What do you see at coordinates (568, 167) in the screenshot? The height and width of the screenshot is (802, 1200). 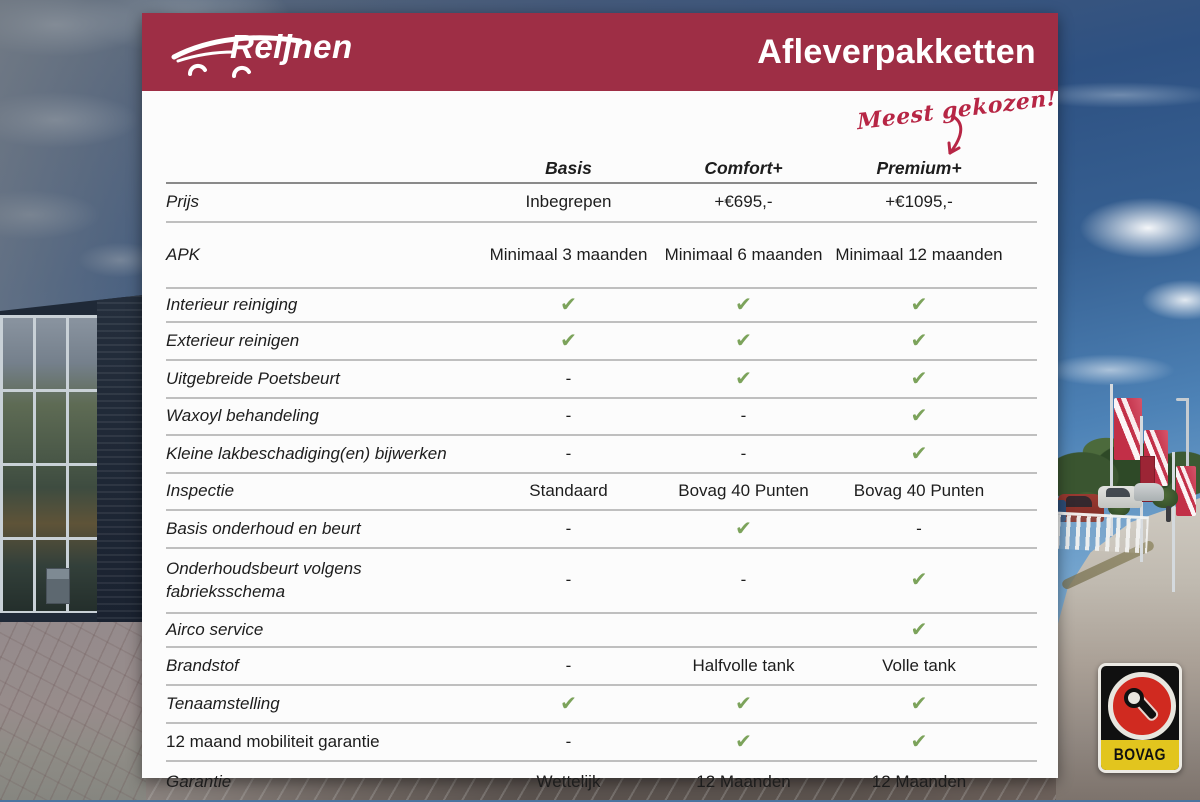 I see `column-header-basis: Basis` at bounding box center [568, 167].